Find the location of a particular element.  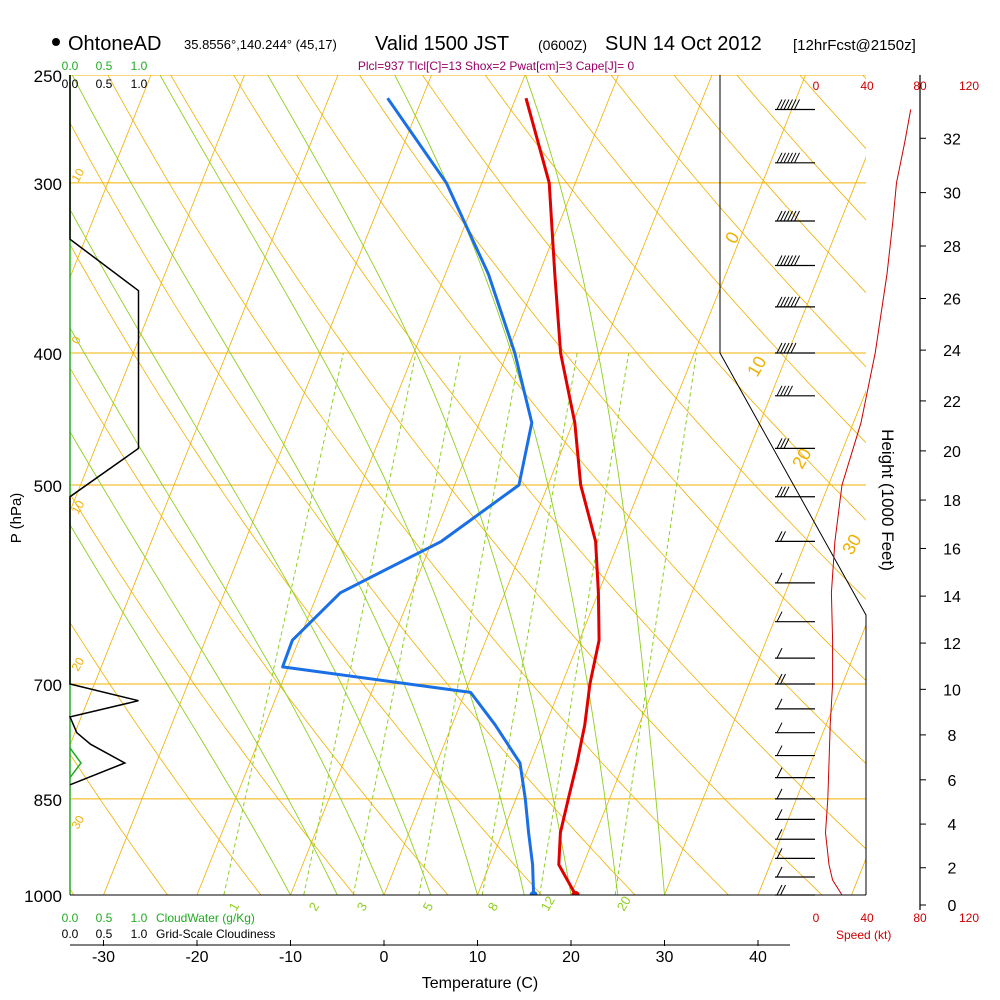

moist-adiabat-line is located at coordinates (180, 709).